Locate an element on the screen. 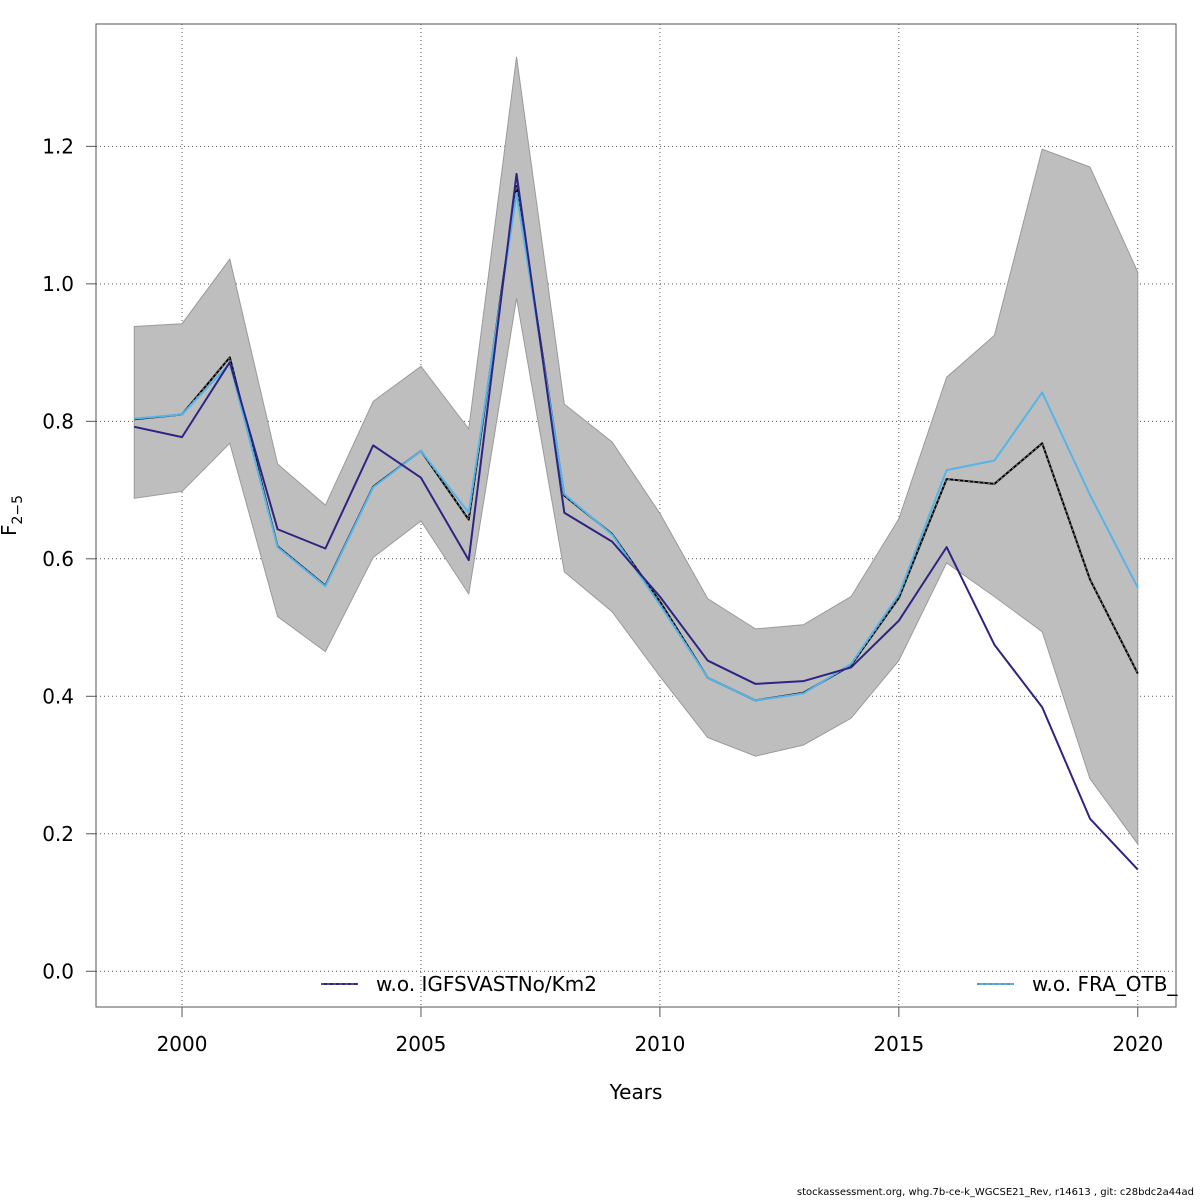  legend-label-igfs: w.o. IGFSVASTNo/Km2 is located at coordinates (486, 984).